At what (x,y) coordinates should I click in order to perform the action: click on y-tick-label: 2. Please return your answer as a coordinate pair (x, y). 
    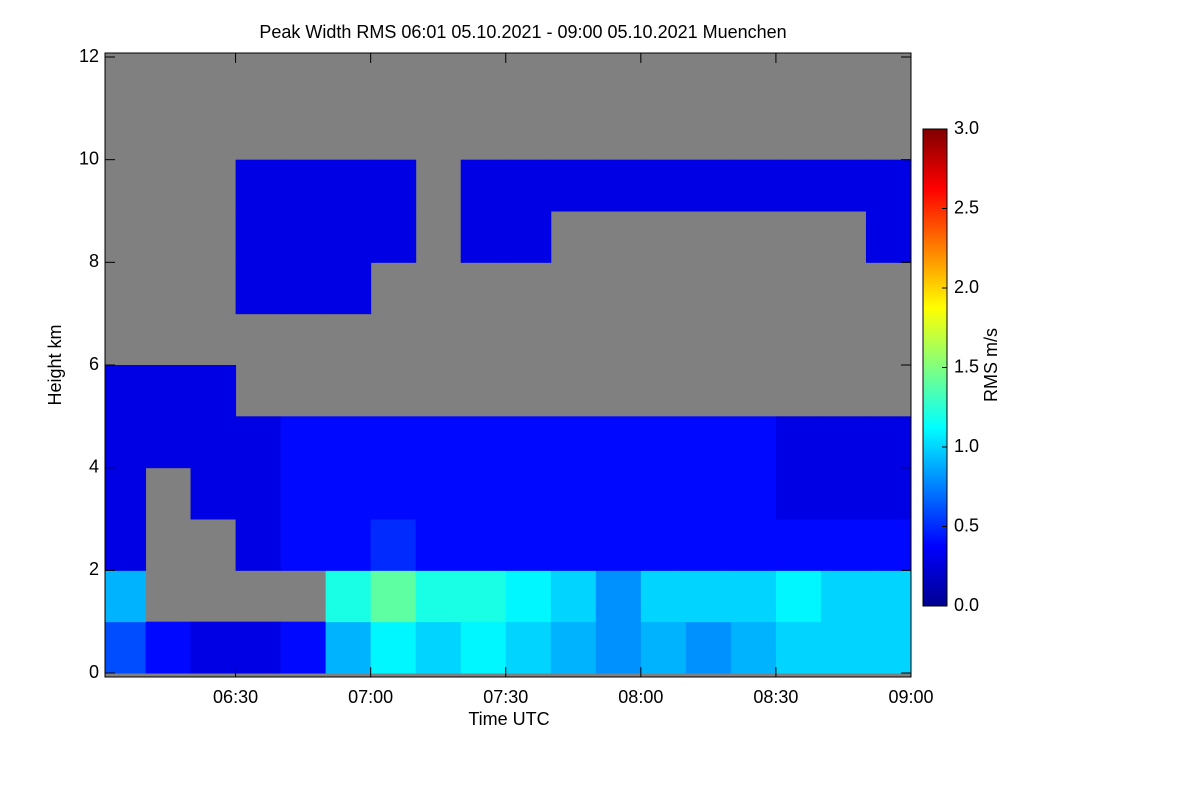
    Looking at the image, I should click on (94, 569).